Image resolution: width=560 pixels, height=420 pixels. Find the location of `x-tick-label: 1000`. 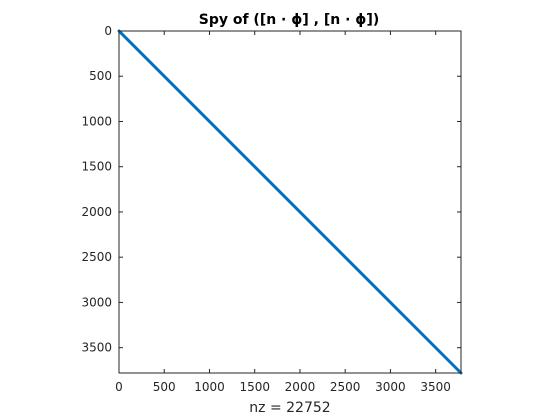

x-tick-label: 1000 is located at coordinates (209, 387).